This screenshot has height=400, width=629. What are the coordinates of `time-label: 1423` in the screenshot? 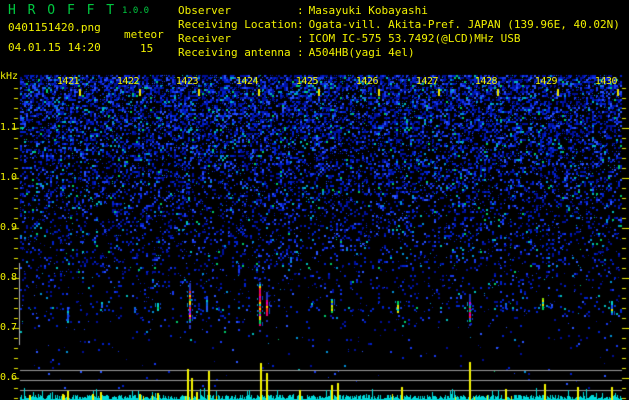 It's located at (187, 81).